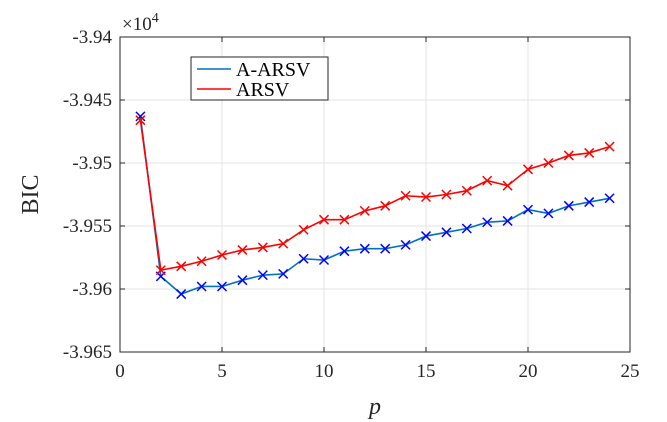  Describe the element at coordinates (87, 226) in the screenshot. I see `y-tick-label: -3.955` at that location.